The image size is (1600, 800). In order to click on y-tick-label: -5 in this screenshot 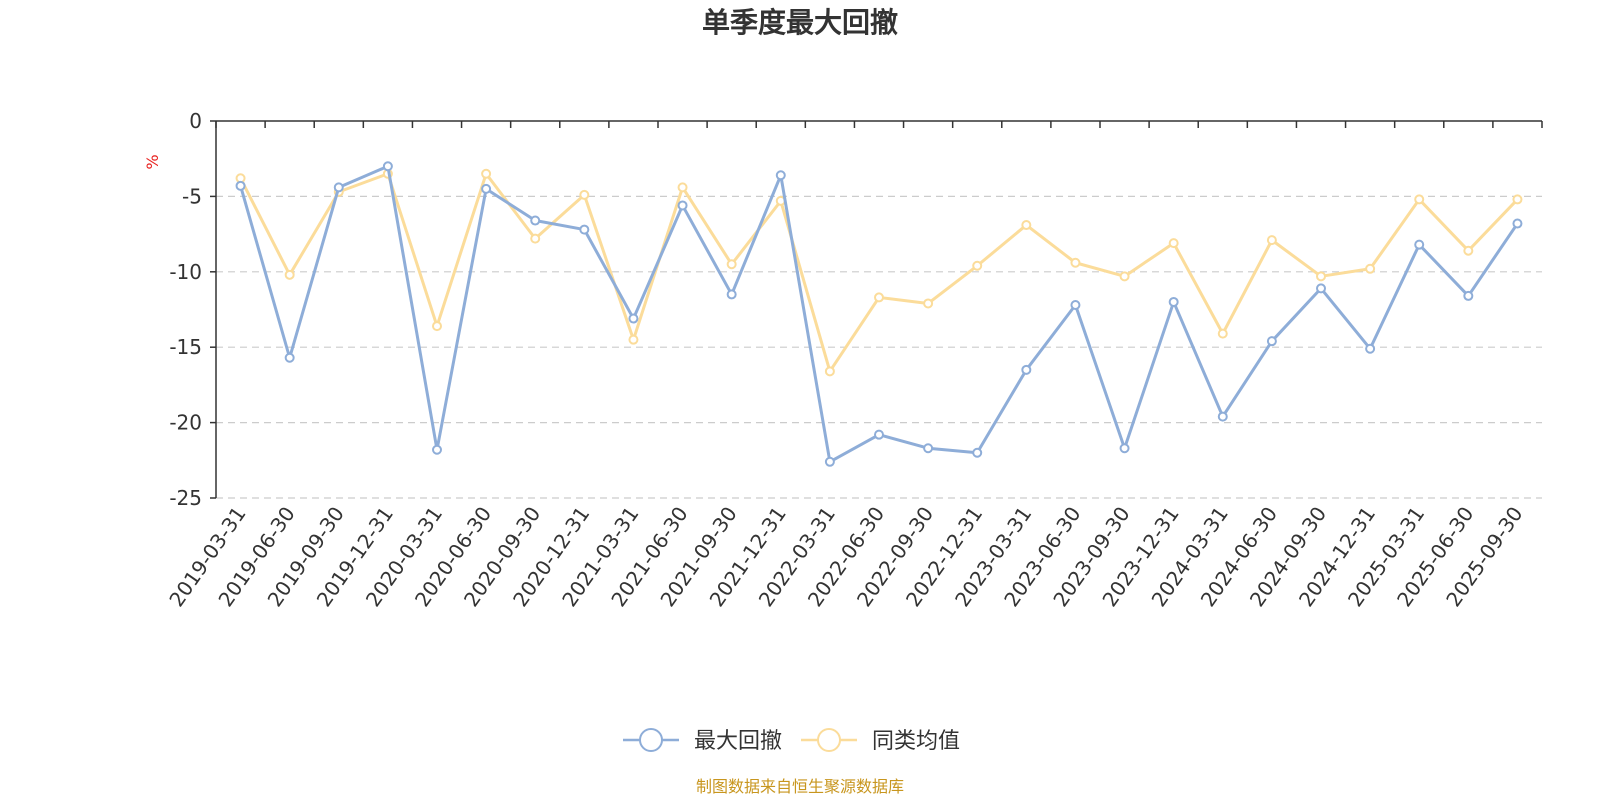, I will do `click(192, 196)`.